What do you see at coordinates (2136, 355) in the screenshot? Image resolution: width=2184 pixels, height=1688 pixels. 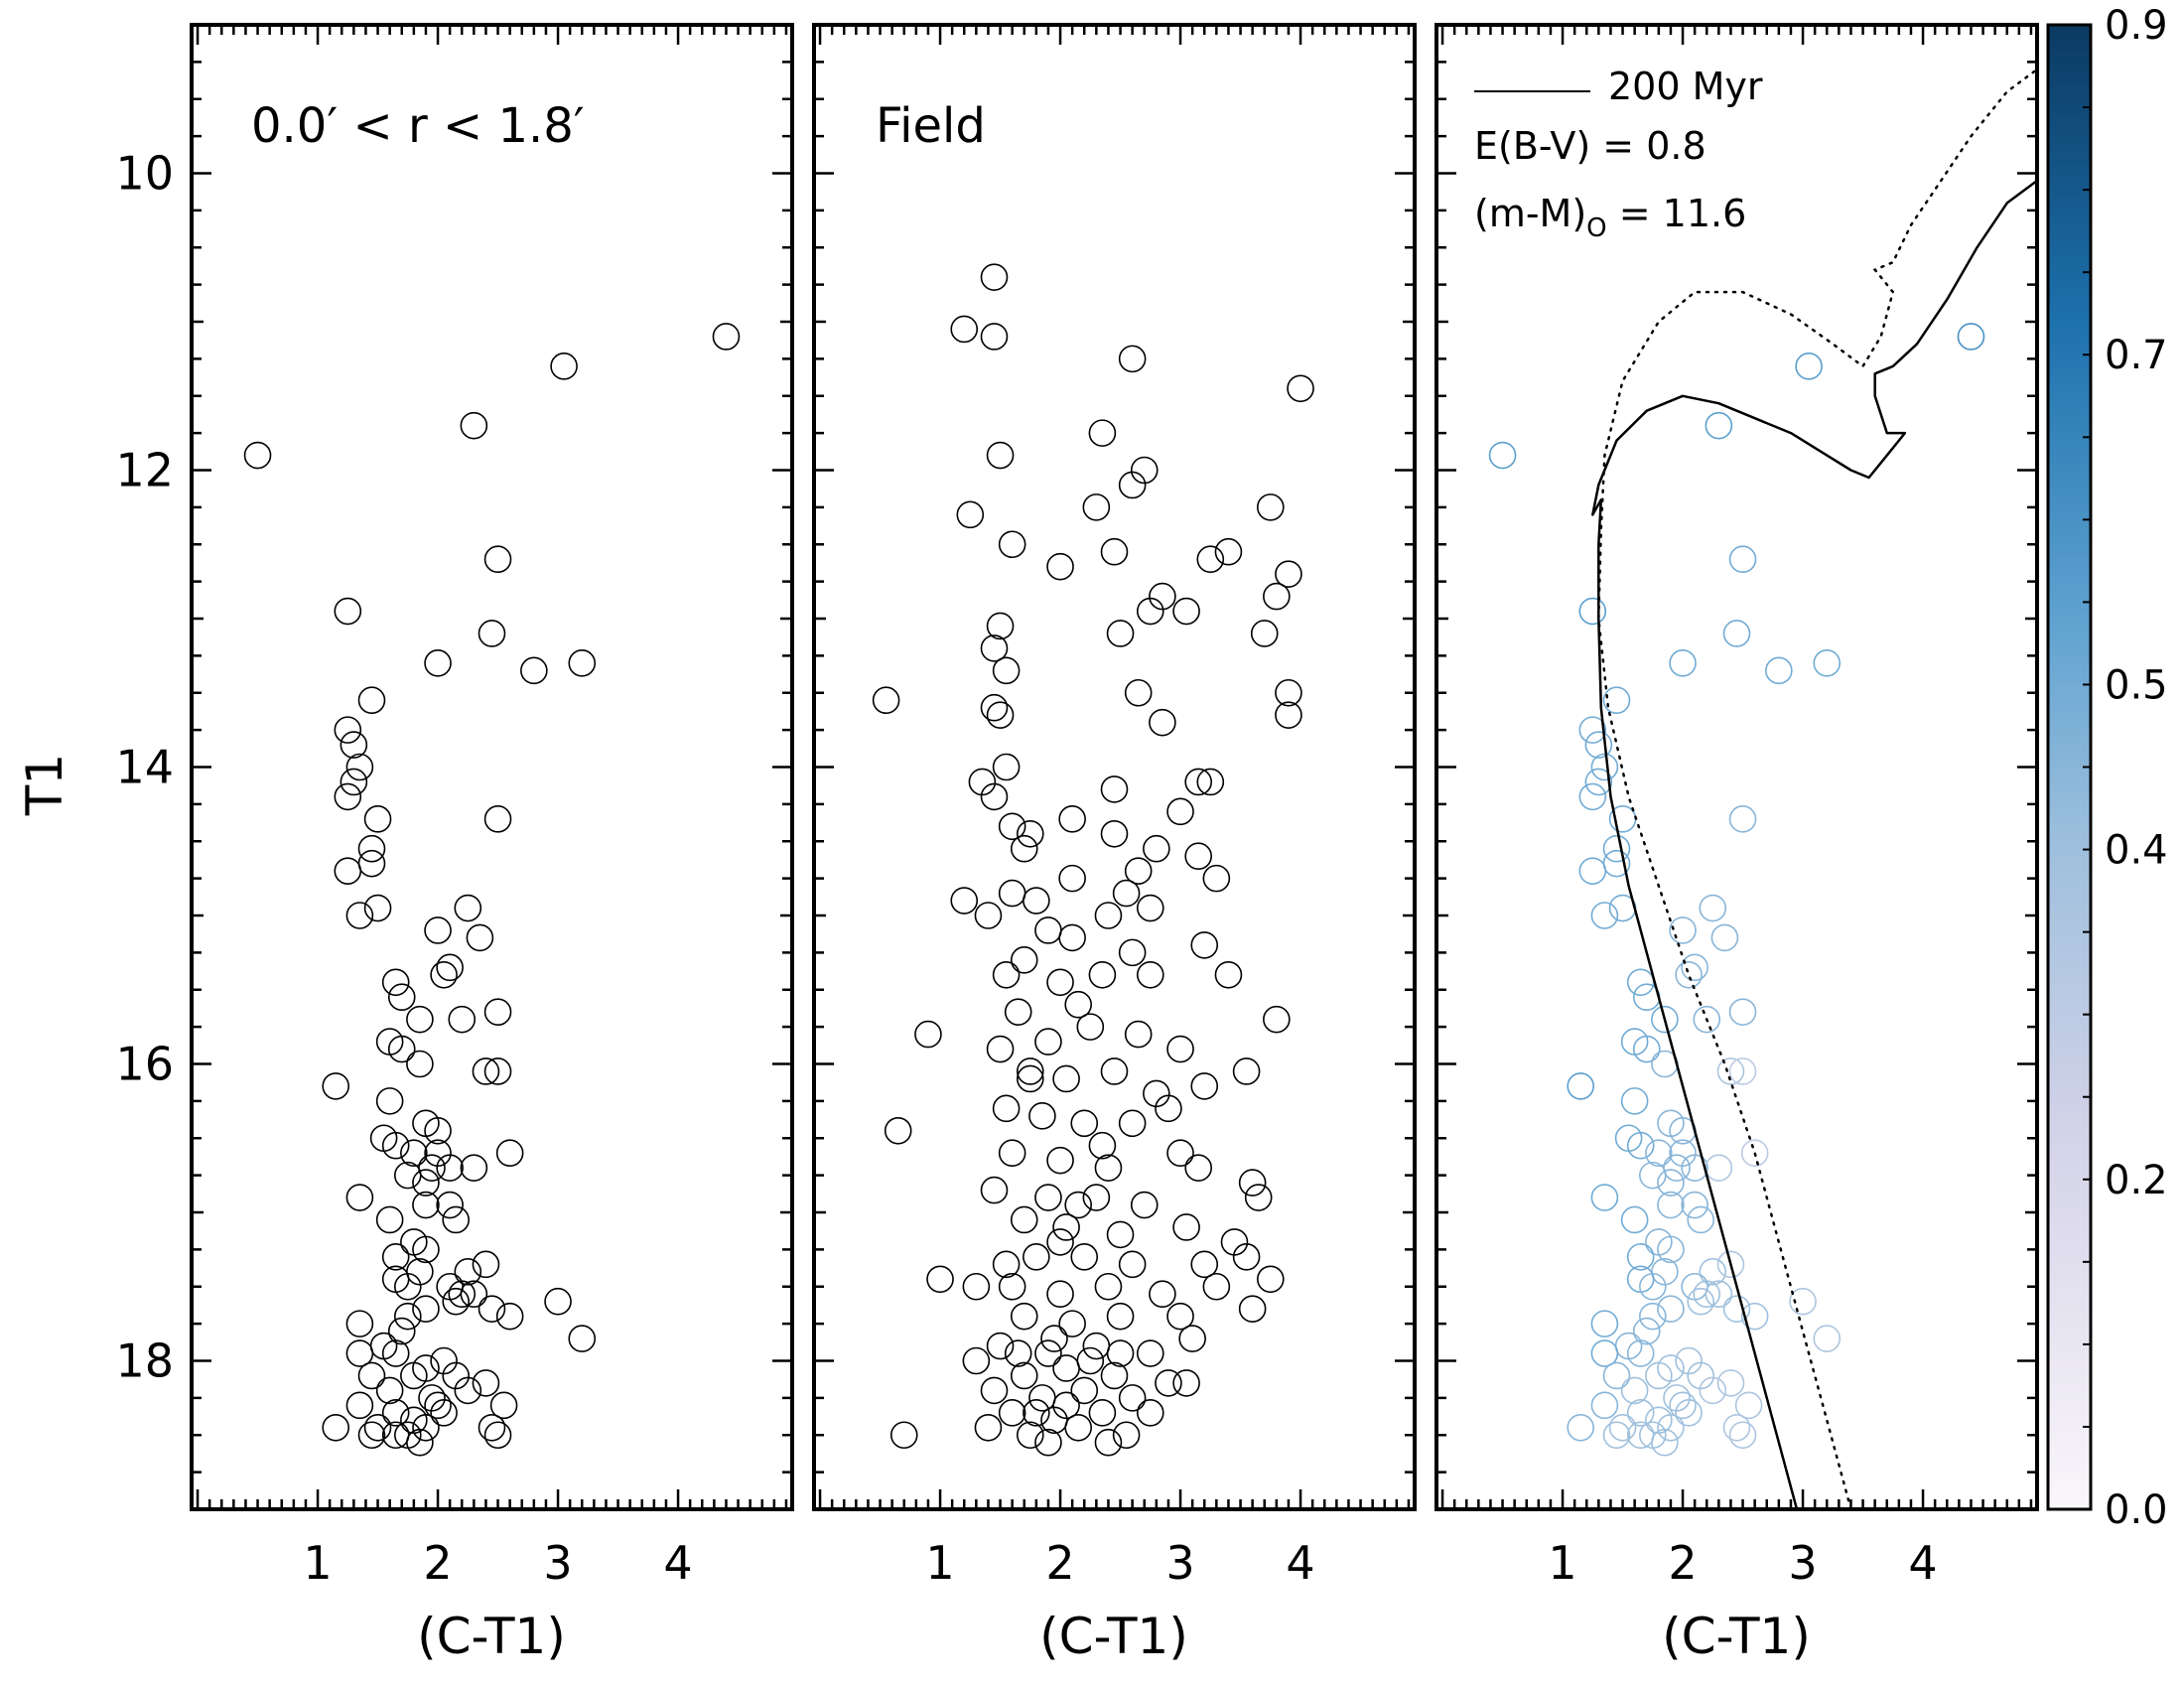 I see `colorbar-tick-label: 0.7` at bounding box center [2136, 355].